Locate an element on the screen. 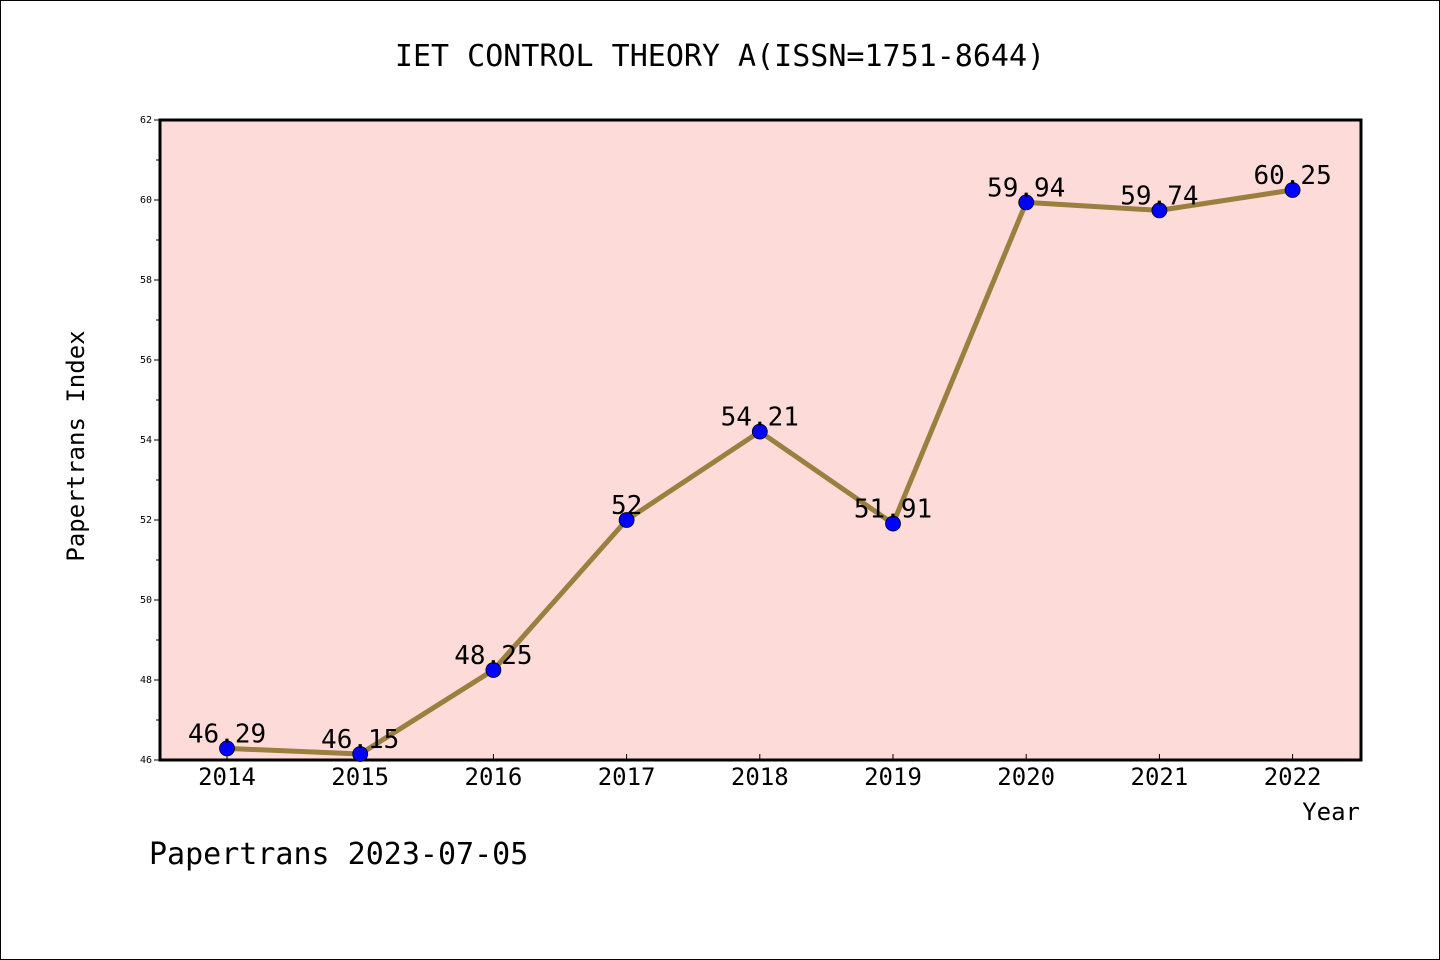  y-tick-label: 52 is located at coordinates (146, 520).